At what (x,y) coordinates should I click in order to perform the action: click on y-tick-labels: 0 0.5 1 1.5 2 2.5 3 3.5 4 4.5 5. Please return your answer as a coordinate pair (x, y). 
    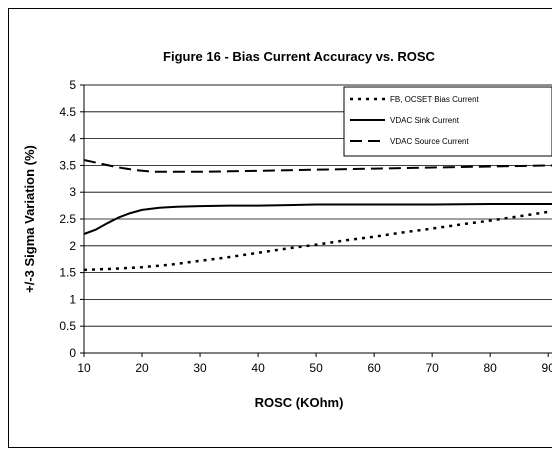
    Looking at the image, I should click on (71, 219).